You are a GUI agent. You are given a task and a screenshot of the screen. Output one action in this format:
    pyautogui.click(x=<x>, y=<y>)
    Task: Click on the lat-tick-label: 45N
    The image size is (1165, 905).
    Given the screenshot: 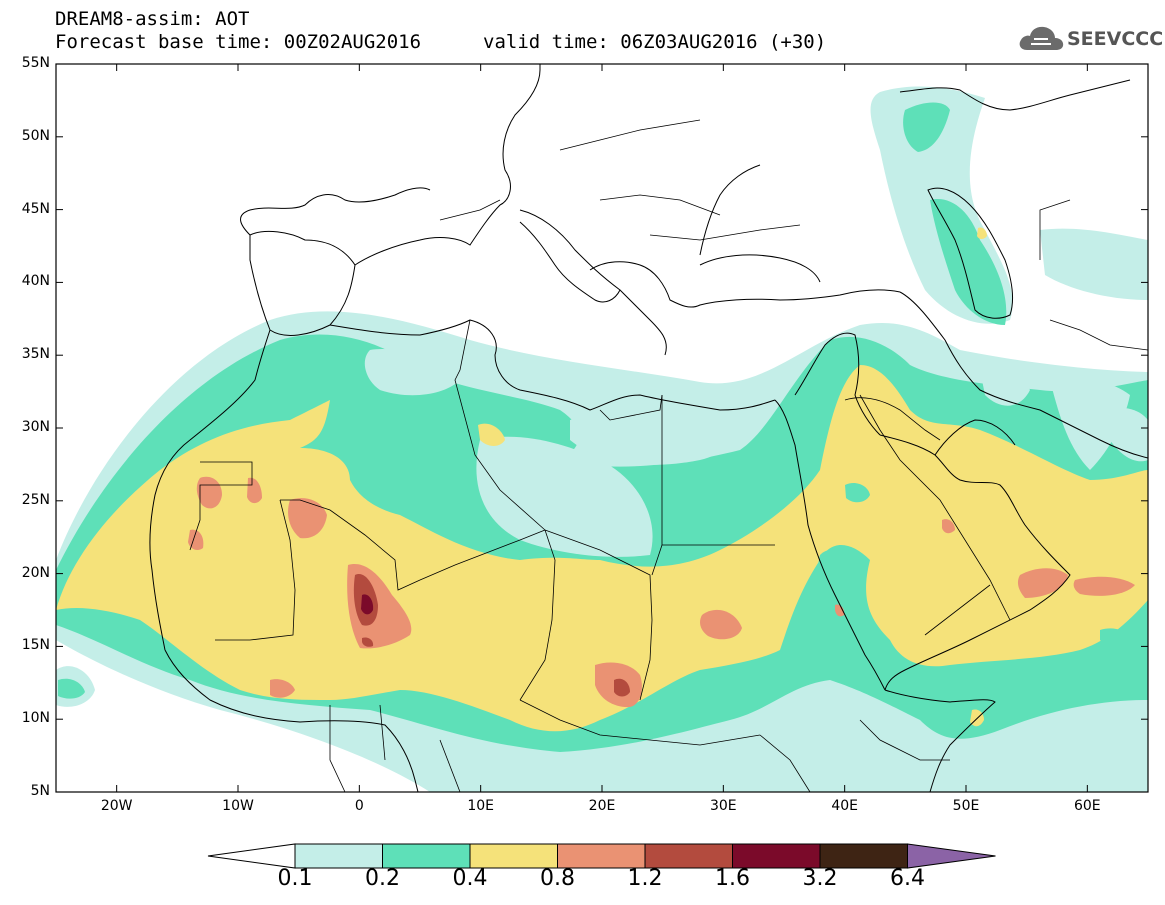 What is the action you would take?
    pyautogui.click(x=35, y=208)
    